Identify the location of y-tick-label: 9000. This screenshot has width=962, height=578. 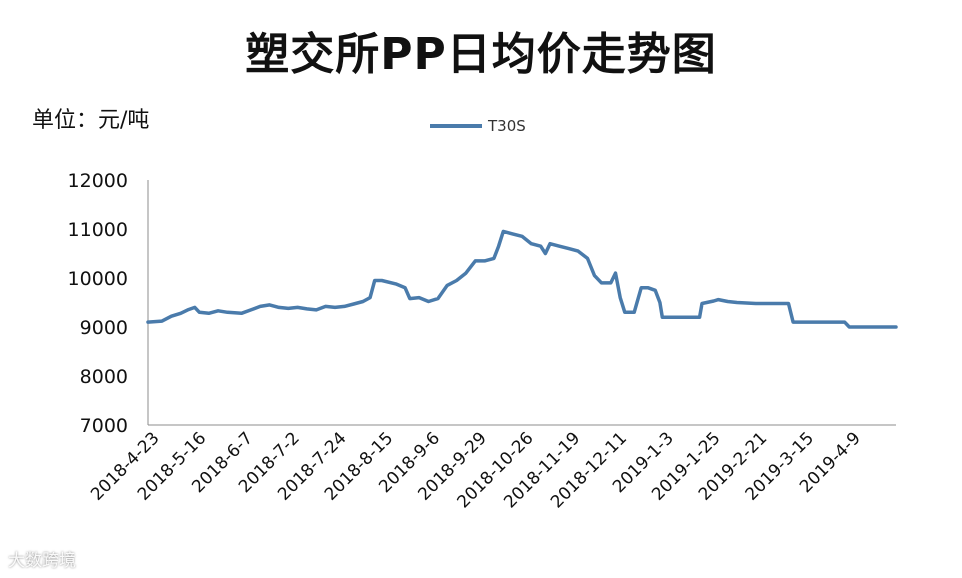
(104, 328).